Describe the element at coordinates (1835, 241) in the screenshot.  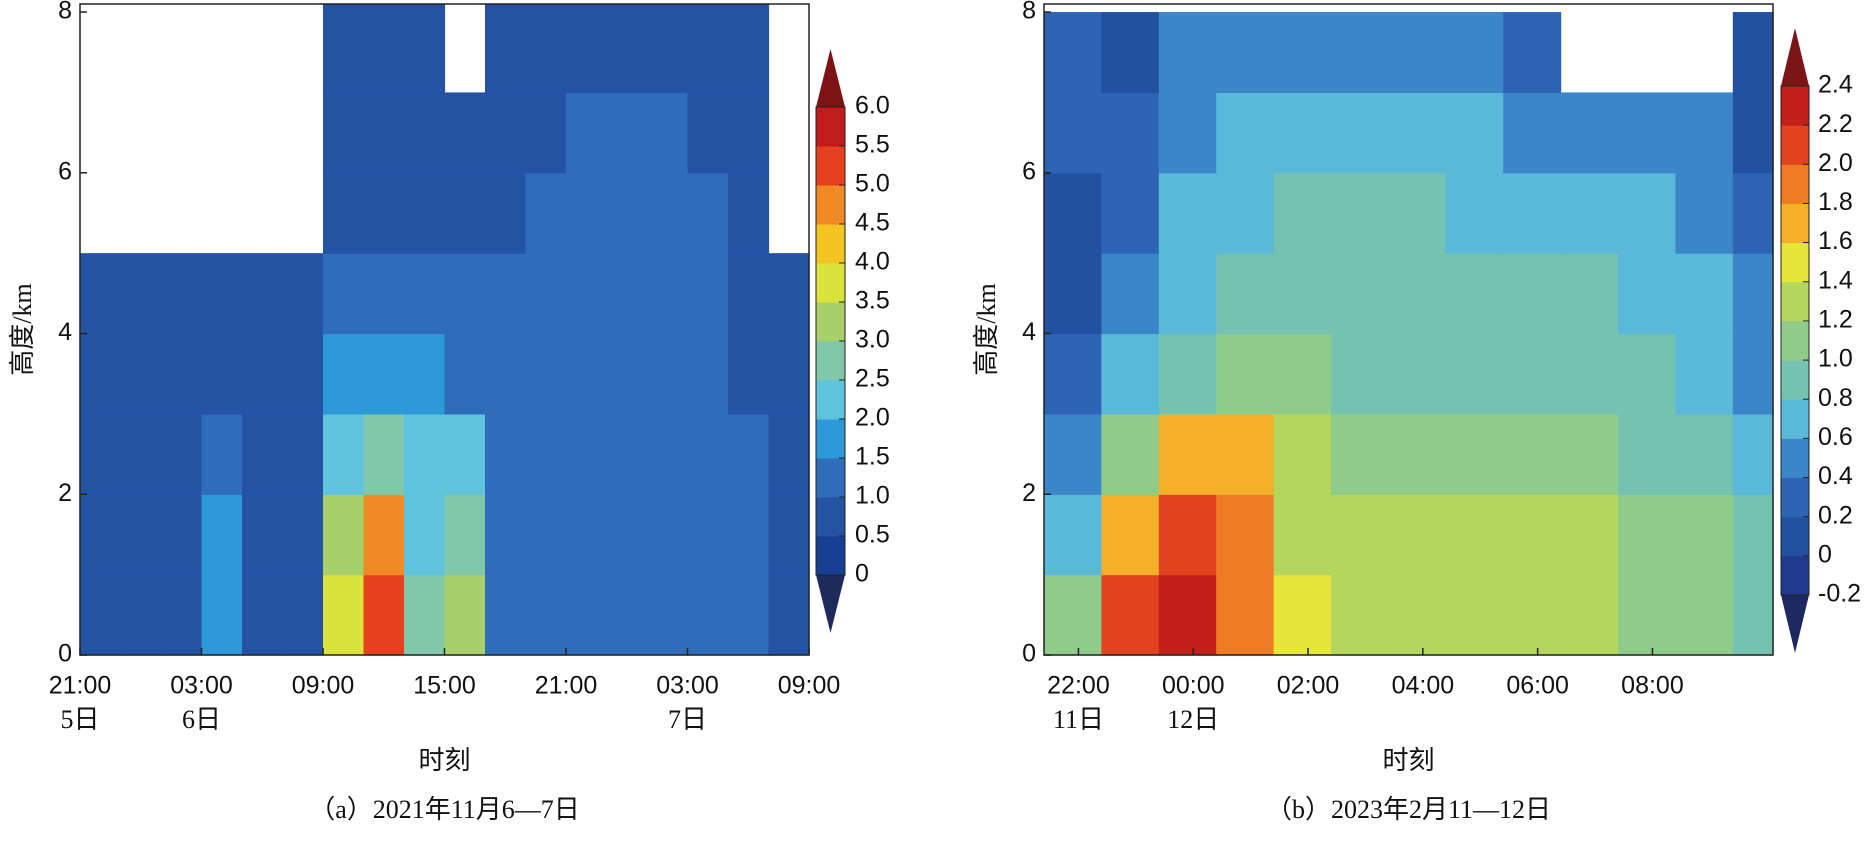
I see `colorbar-label: 1.6` at that location.